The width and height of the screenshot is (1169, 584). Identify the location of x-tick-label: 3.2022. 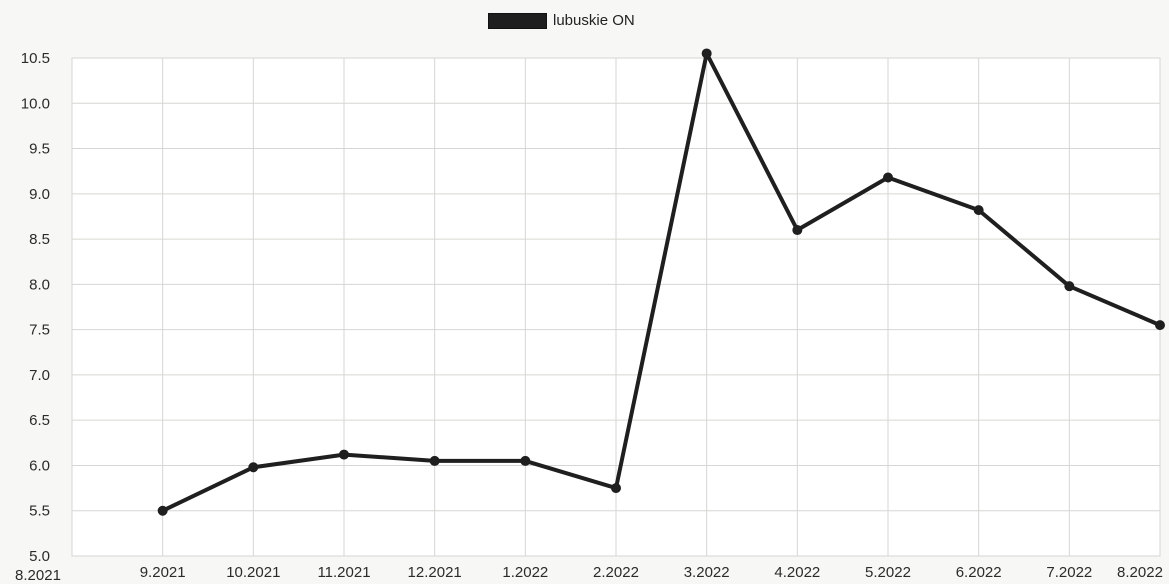
(707, 572).